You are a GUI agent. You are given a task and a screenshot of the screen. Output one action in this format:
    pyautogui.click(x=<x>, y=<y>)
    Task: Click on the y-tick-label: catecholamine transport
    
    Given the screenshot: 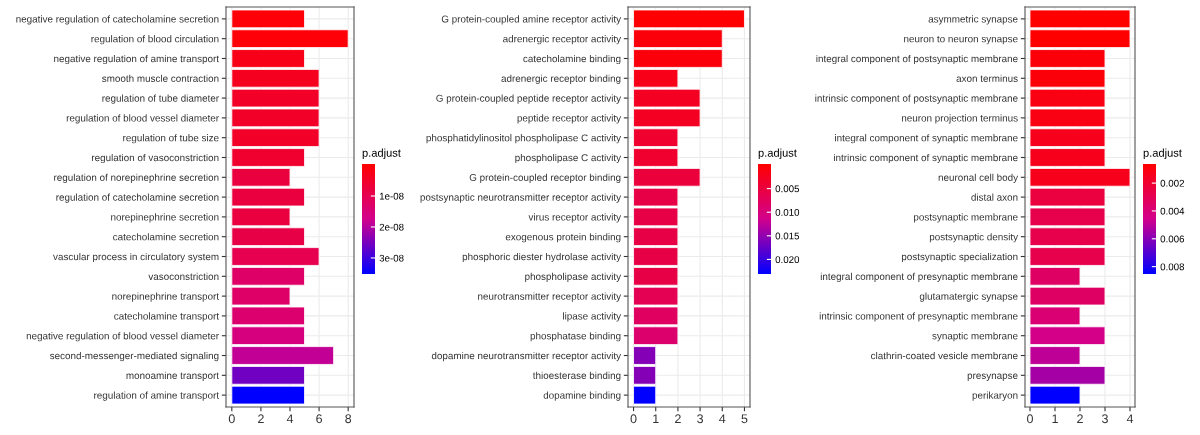 What is the action you would take?
    pyautogui.click(x=166, y=317)
    